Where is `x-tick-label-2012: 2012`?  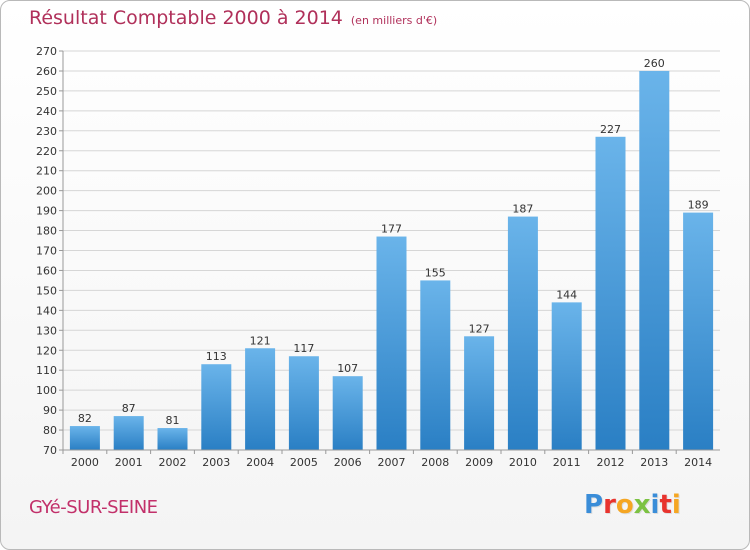
x-tick-label-2012: 2012 is located at coordinates (611, 462).